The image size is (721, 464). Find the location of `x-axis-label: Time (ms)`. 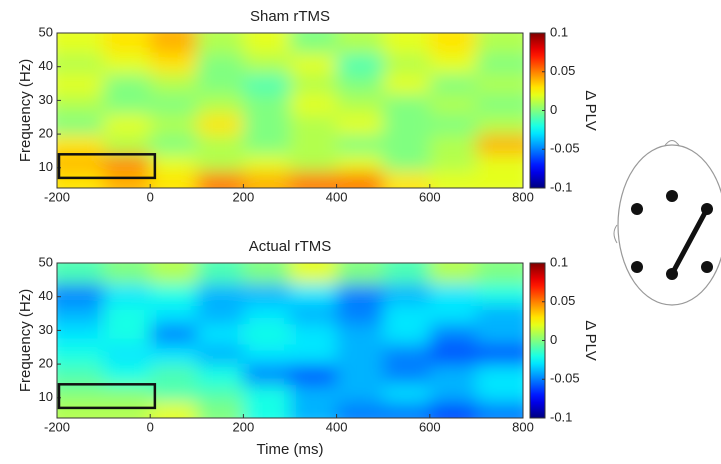

x-axis-label: Time (ms) is located at coordinates (290, 449).